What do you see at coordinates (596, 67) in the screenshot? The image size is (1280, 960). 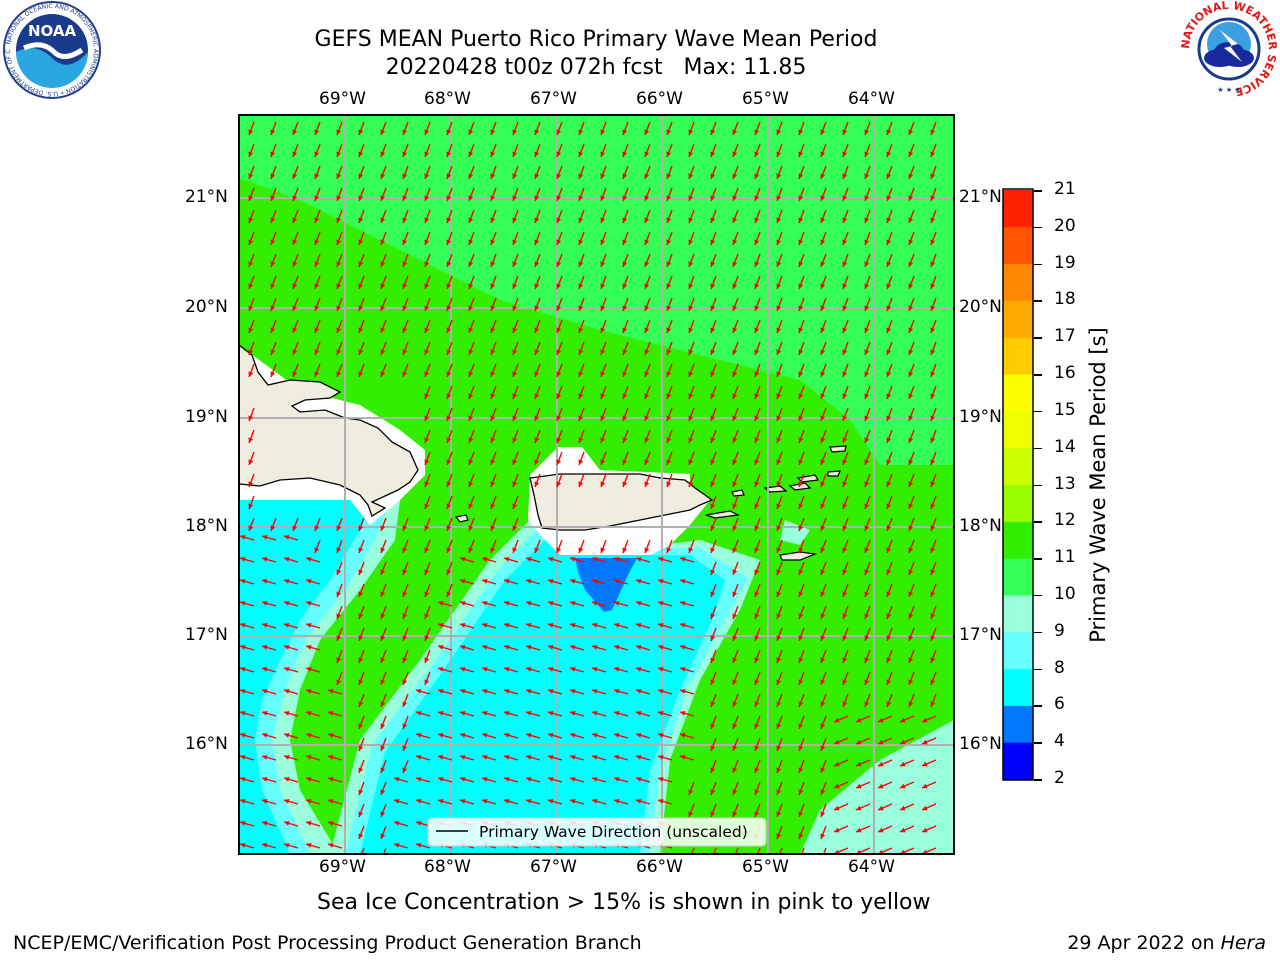 I see `chart-title-line2: 20220428 t00z 072h fcst Max: 11.85` at bounding box center [596, 67].